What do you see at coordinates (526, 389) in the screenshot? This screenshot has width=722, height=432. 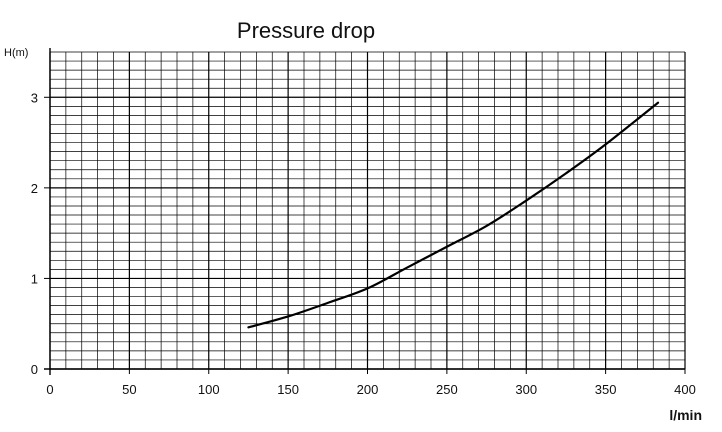 I see `x-tick-label: 300` at bounding box center [526, 389].